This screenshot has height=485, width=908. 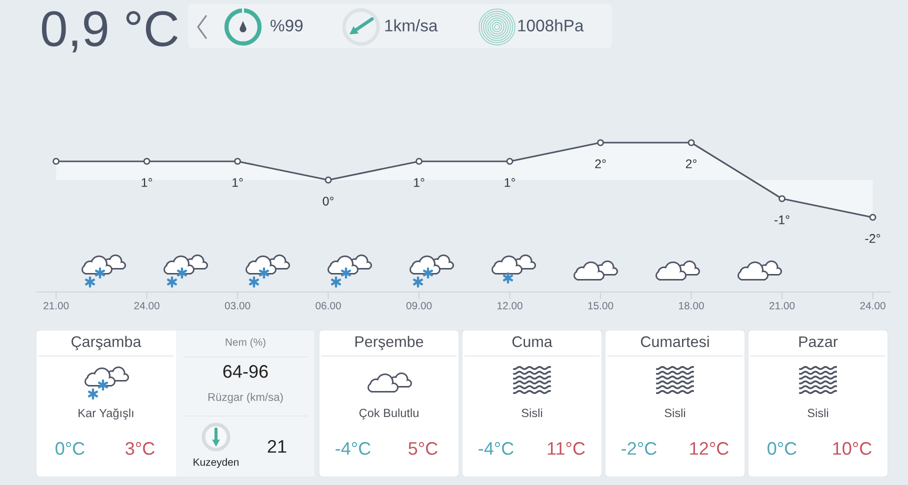 I want to click on x-tick-label: 09.00, so click(x=419, y=306).